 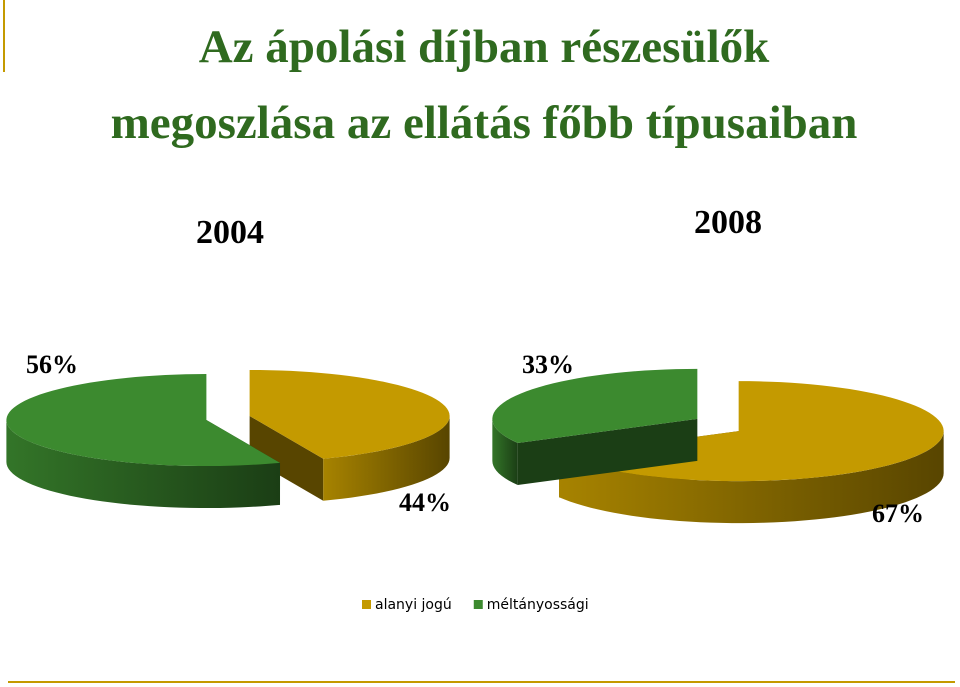 I want to click on legend-label: alanyi jogú, so click(x=413, y=605).